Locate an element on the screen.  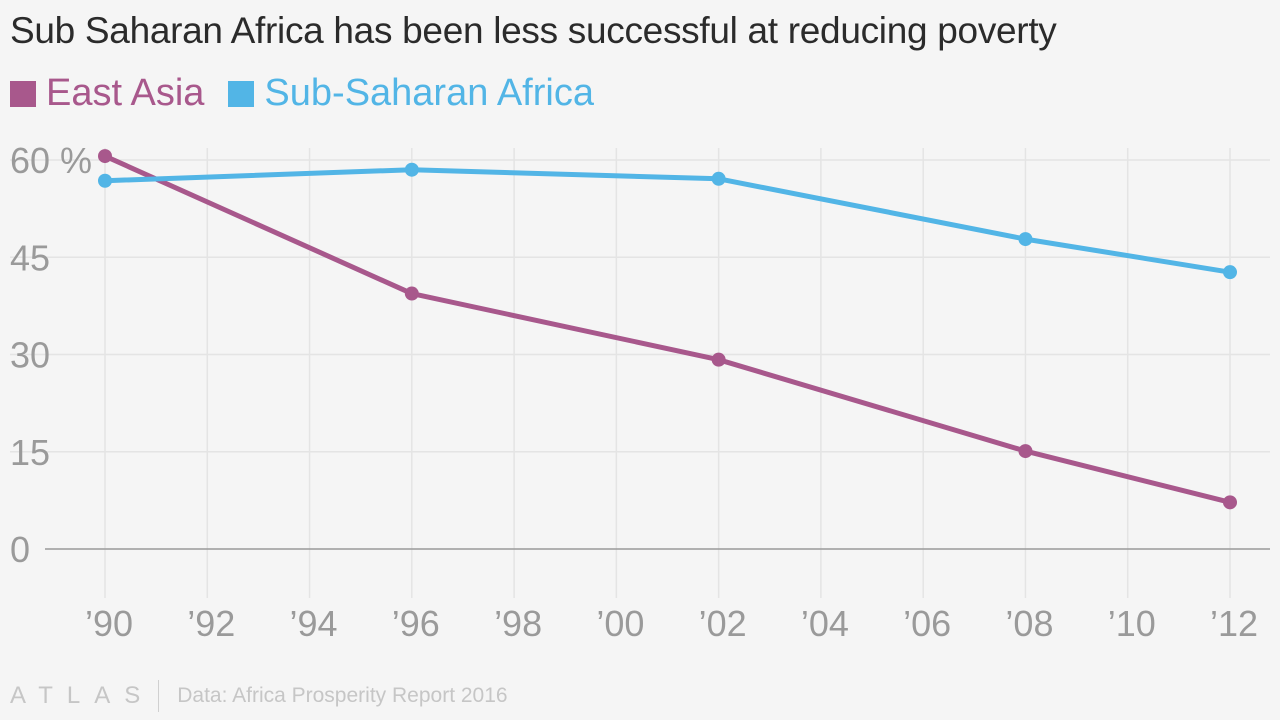
x-tick-label: ’98 is located at coordinates (518, 623).